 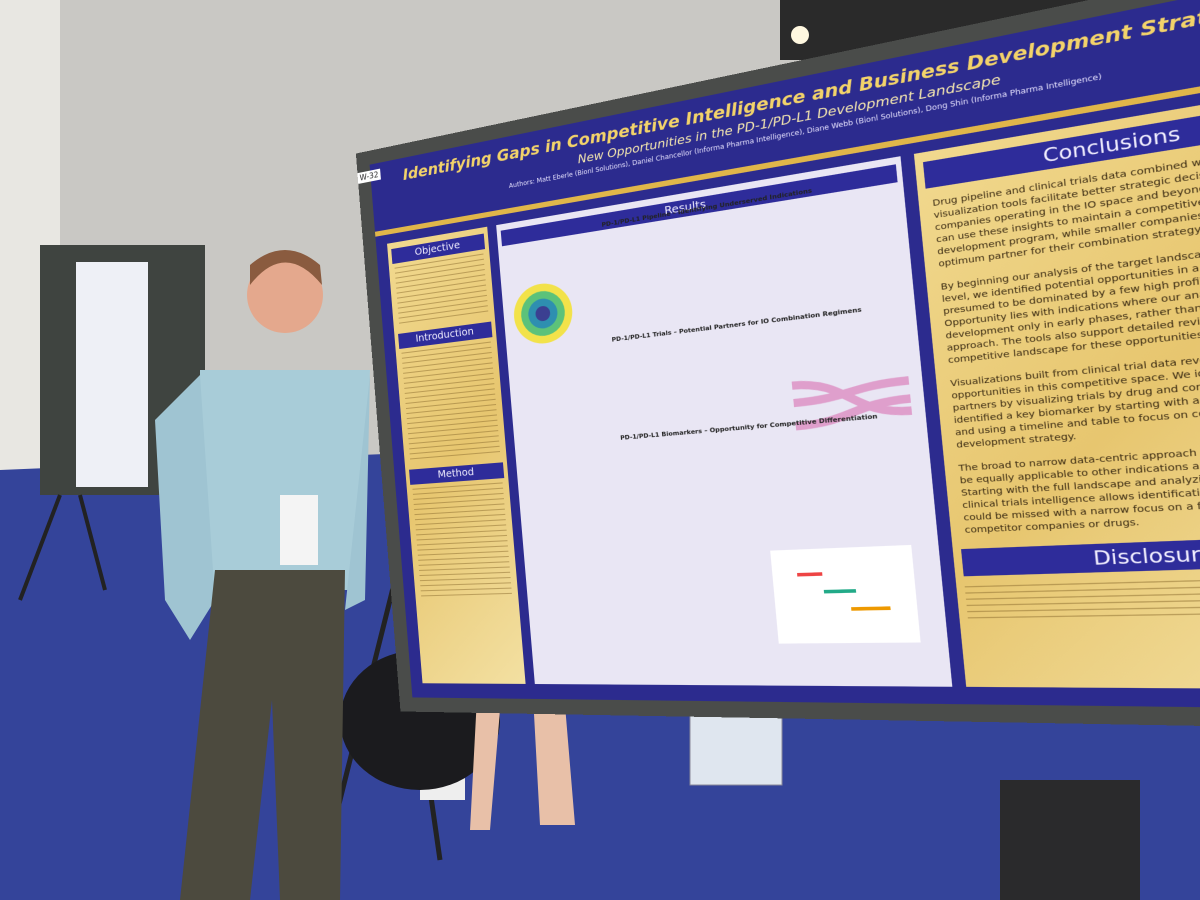 I want to click on person-right, so click(x=1070, y=840).